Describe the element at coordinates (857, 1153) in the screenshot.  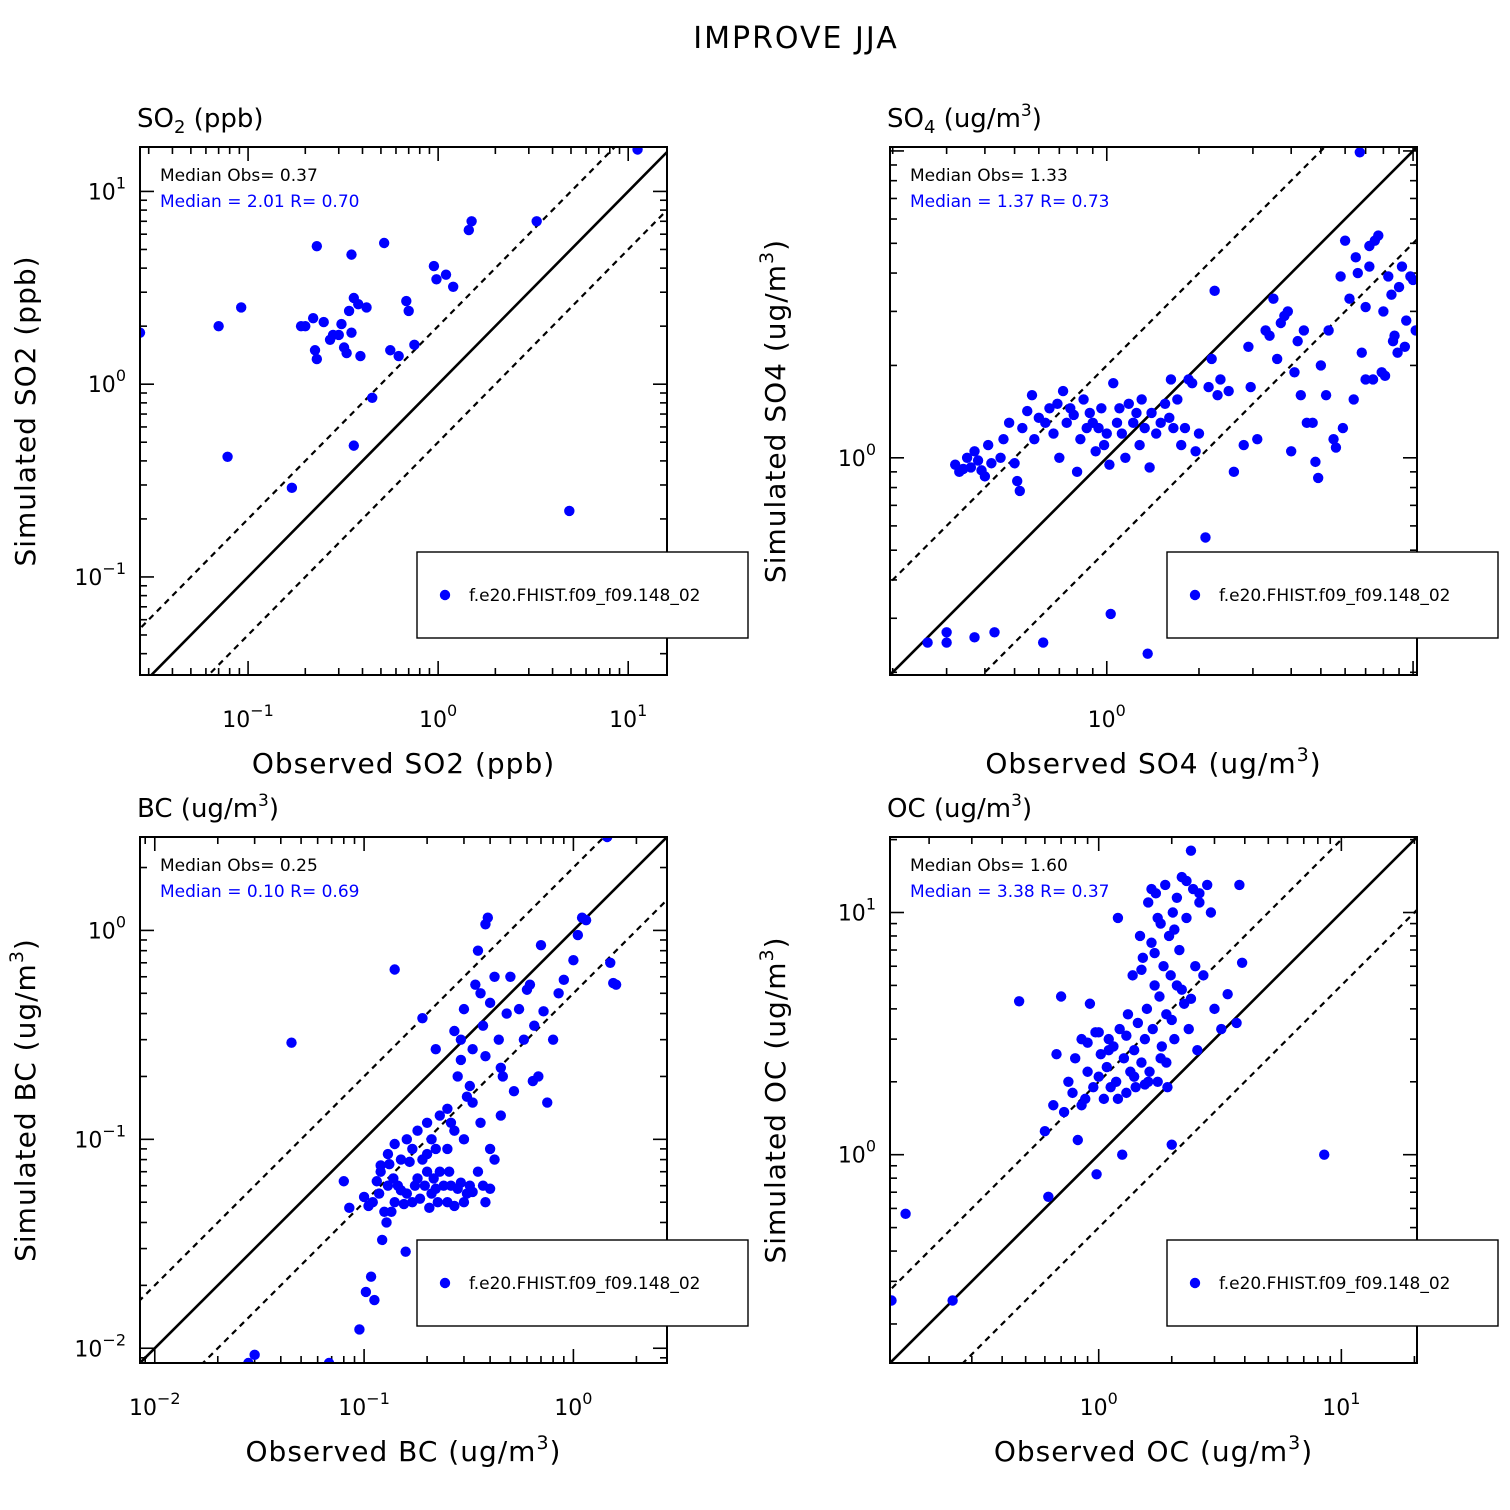
I see `y-tick-label: 10⁰` at that location.